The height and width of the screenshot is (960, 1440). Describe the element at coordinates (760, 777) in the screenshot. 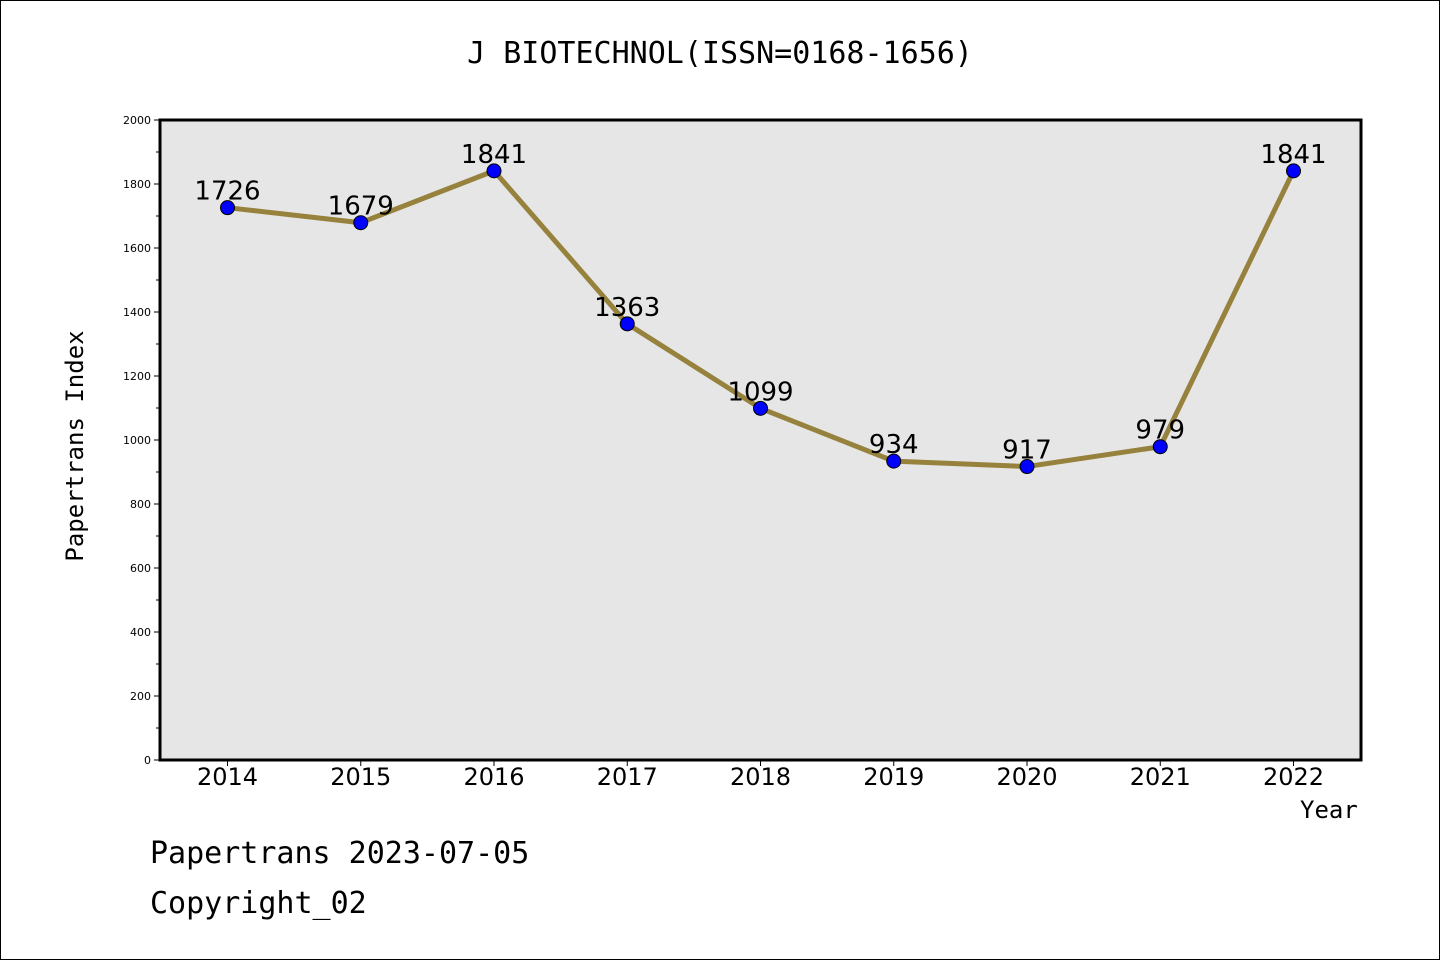

I see `x-tick-label: 2018` at that location.